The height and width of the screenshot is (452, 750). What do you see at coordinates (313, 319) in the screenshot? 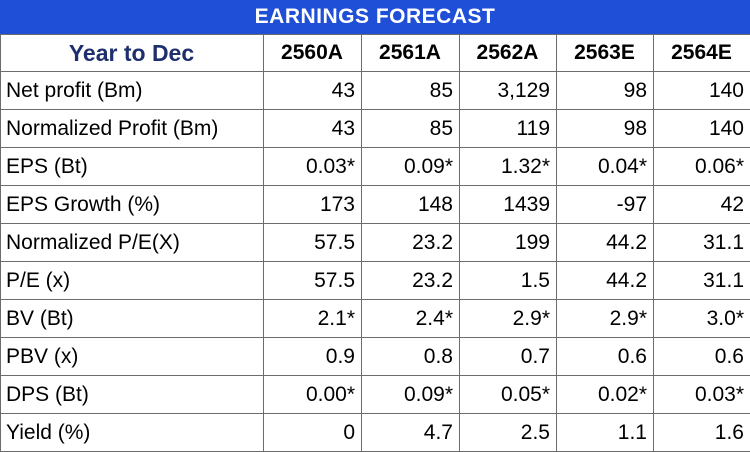
I see `value-cell: 2.1*` at bounding box center [313, 319].